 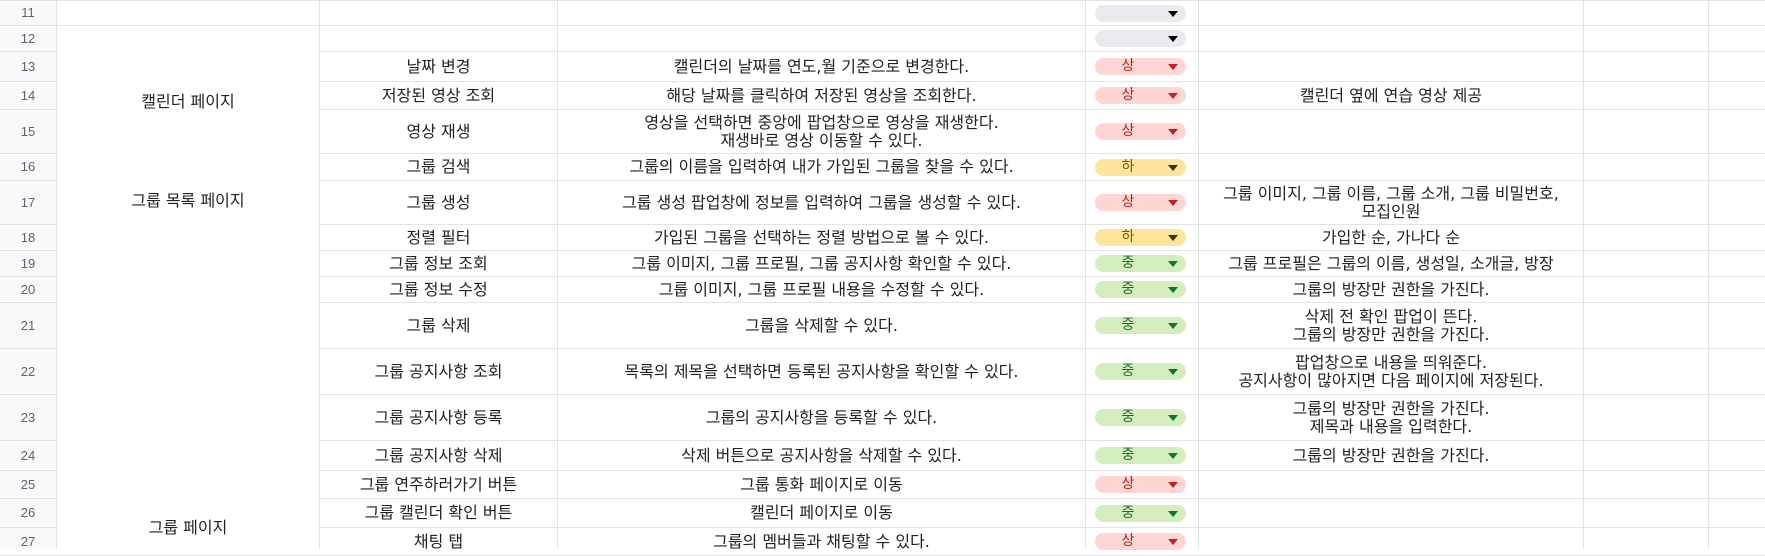 What do you see at coordinates (1391, 95) in the screenshot?
I see `note-cell: 캘린더 옆에 연습 영상 제공` at bounding box center [1391, 95].